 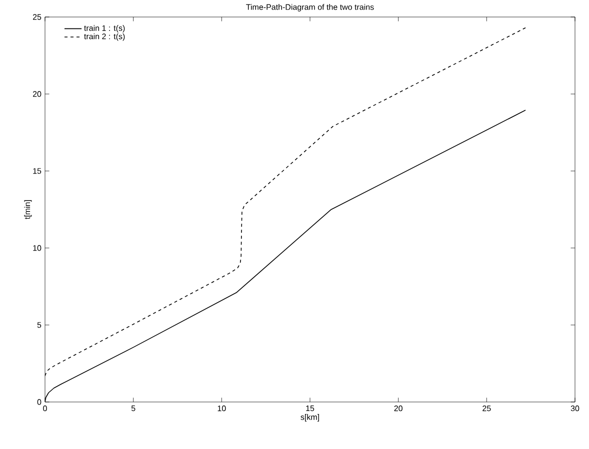 What do you see at coordinates (45, 409) in the screenshot?
I see `x-tick-label: 0` at bounding box center [45, 409].